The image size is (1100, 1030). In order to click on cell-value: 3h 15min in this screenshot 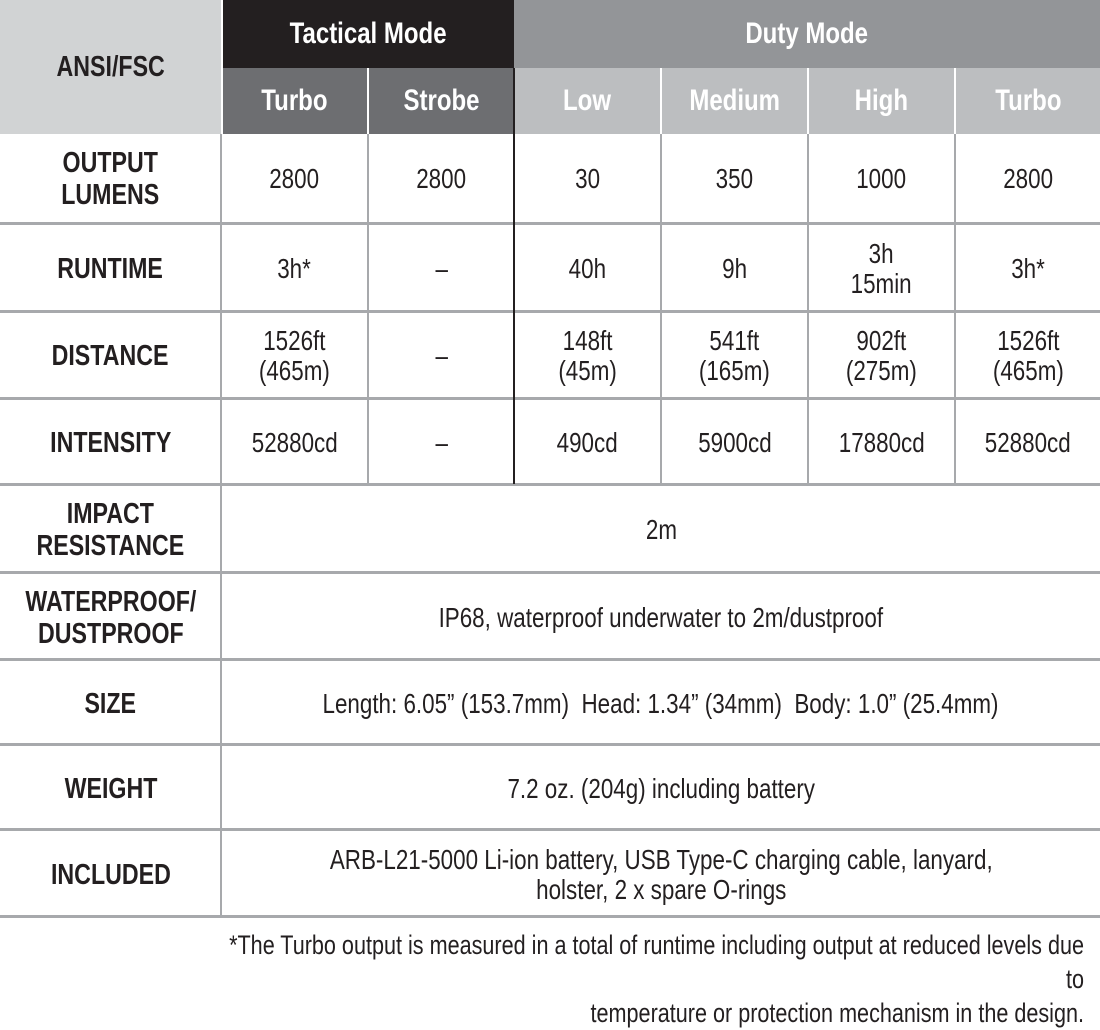, I will do `click(881, 268)`.